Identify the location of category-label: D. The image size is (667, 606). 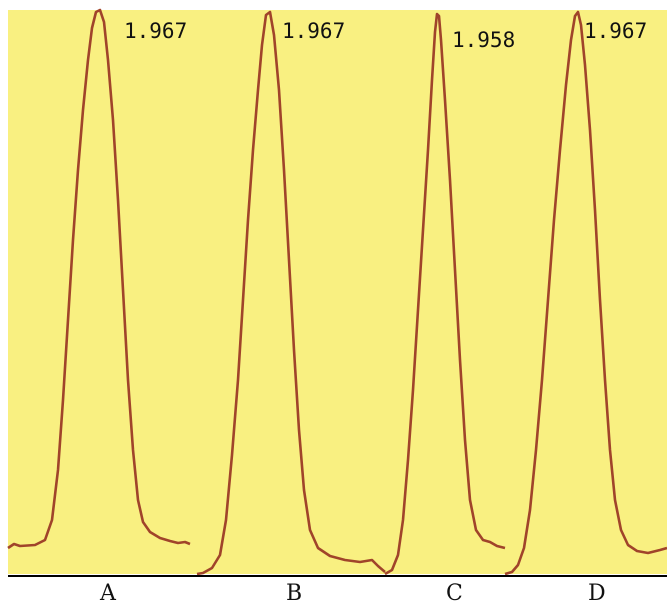
(597, 593).